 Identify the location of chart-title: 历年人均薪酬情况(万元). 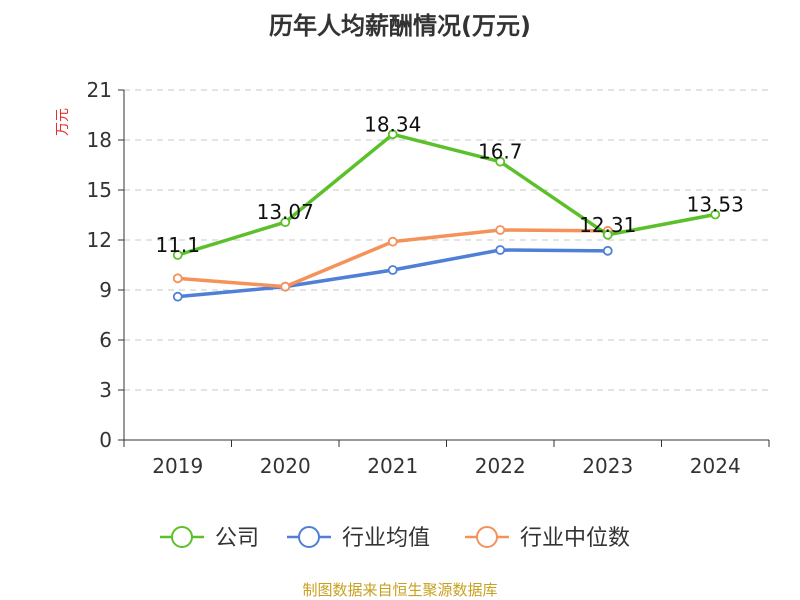
(400, 26).